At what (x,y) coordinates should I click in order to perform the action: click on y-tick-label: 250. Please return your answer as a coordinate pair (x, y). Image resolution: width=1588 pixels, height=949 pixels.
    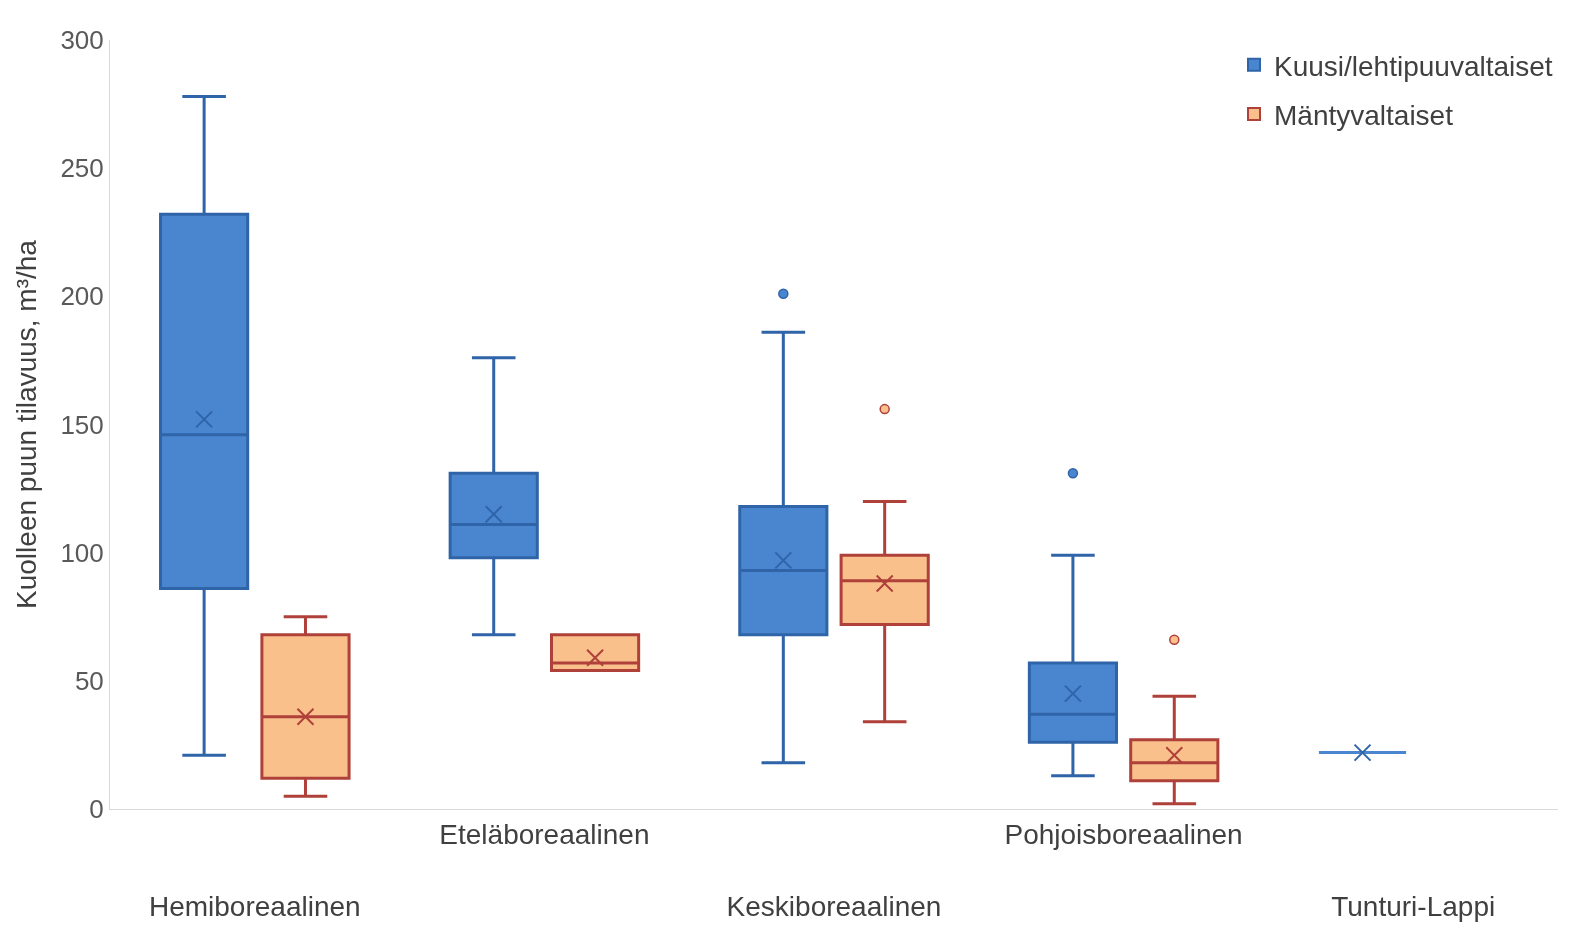
    Looking at the image, I should click on (82, 168).